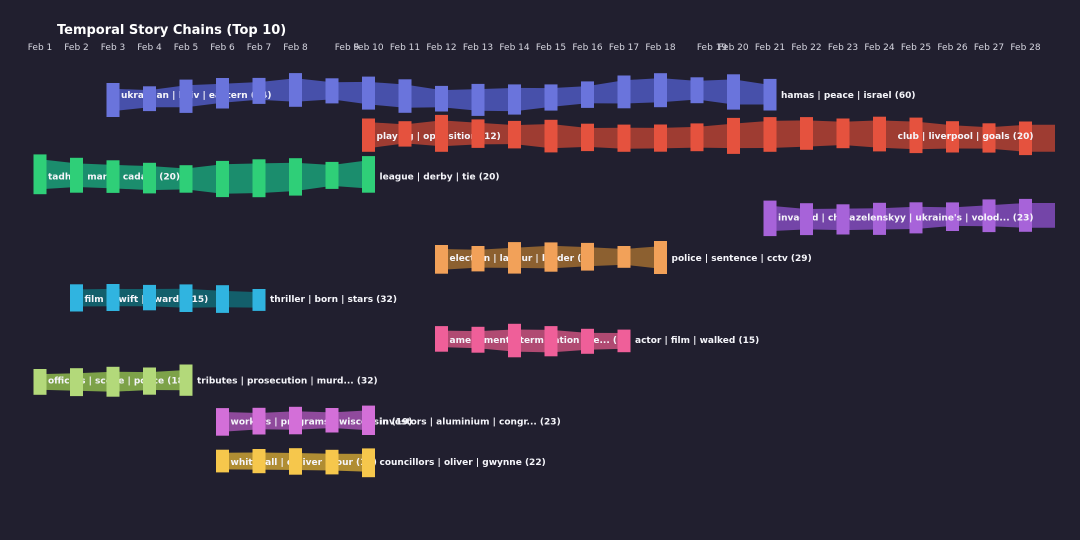  What do you see at coordinates (368, 48) in the screenshot?
I see `axis-tick-label: Feb 10` at bounding box center [368, 48].